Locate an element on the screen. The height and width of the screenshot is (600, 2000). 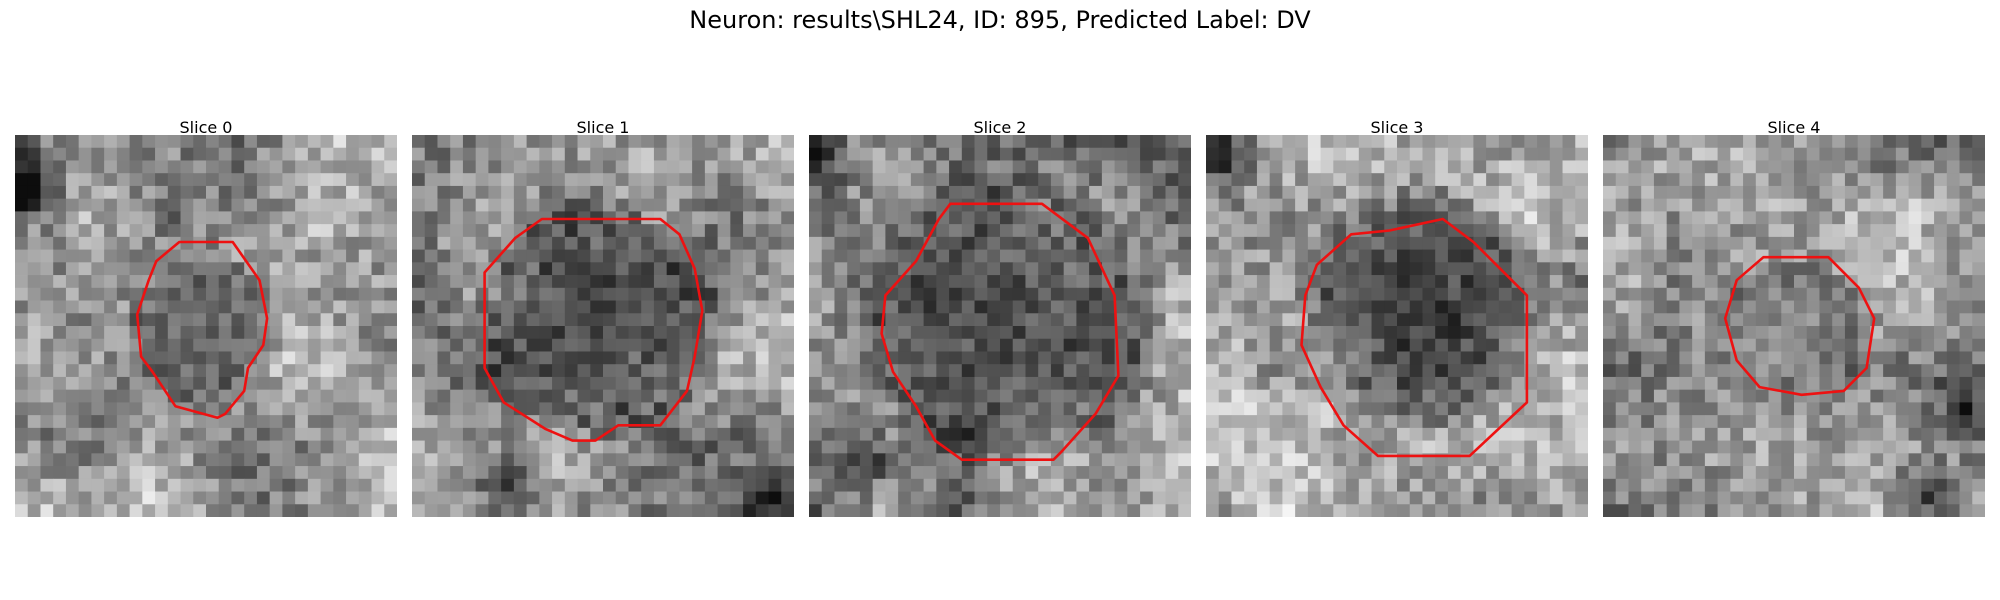
slice-title: Slice 4 is located at coordinates (1794, 127).